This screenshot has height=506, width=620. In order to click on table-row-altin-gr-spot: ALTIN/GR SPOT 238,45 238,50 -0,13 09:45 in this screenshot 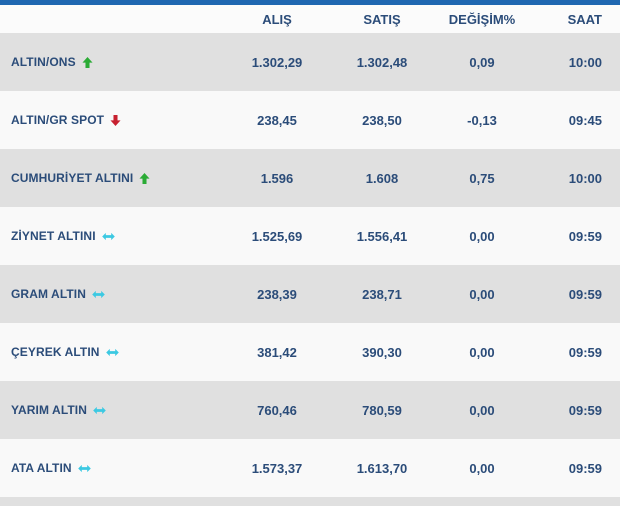, I will do `click(310, 120)`.